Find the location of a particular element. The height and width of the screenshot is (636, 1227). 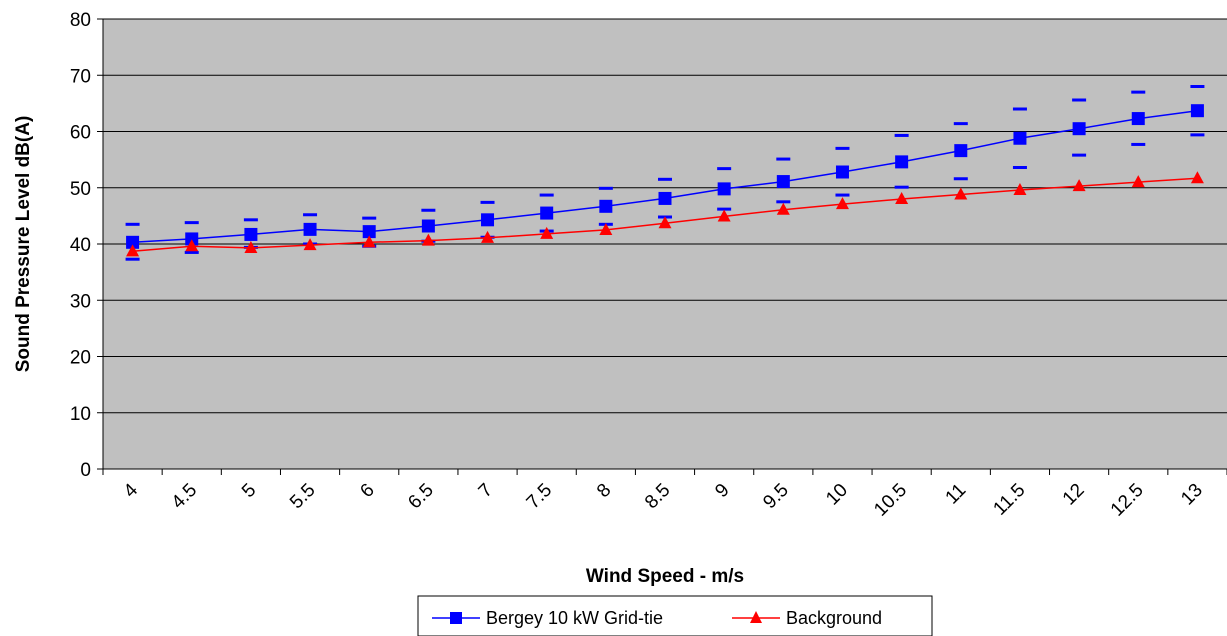

x-tick-label: 9 is located at coordinates (722, 491).